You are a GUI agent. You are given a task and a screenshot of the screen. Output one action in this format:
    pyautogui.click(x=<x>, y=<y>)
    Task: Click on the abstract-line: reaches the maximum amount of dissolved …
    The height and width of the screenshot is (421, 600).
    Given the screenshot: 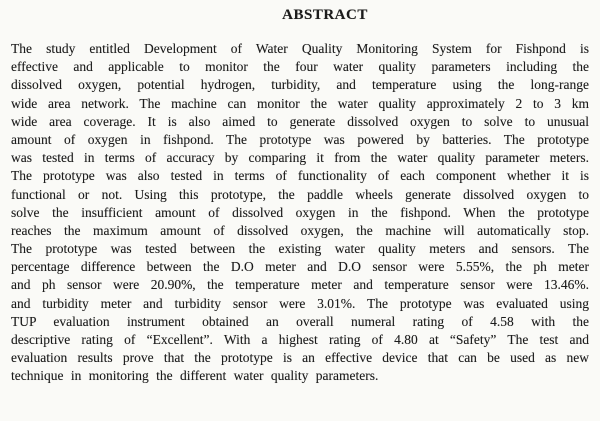 What is the action you would take?
    pyautogui.click(x=300, y=230)
    